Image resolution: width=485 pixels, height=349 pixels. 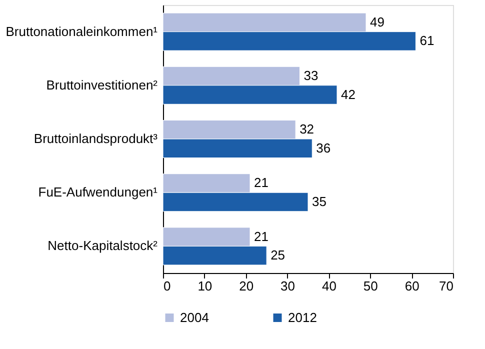 I want to click on data-label: 35, so click(x=319, y=201).